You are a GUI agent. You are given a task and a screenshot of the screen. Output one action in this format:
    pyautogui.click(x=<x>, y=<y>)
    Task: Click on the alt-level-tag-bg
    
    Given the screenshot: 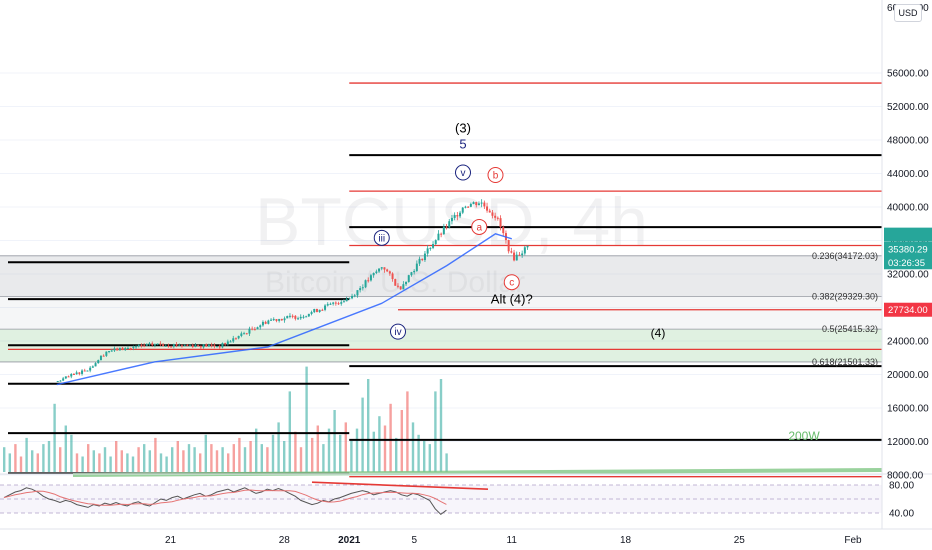 What is the action you would take?
    pyautogui.click(x=908, y=309)
    